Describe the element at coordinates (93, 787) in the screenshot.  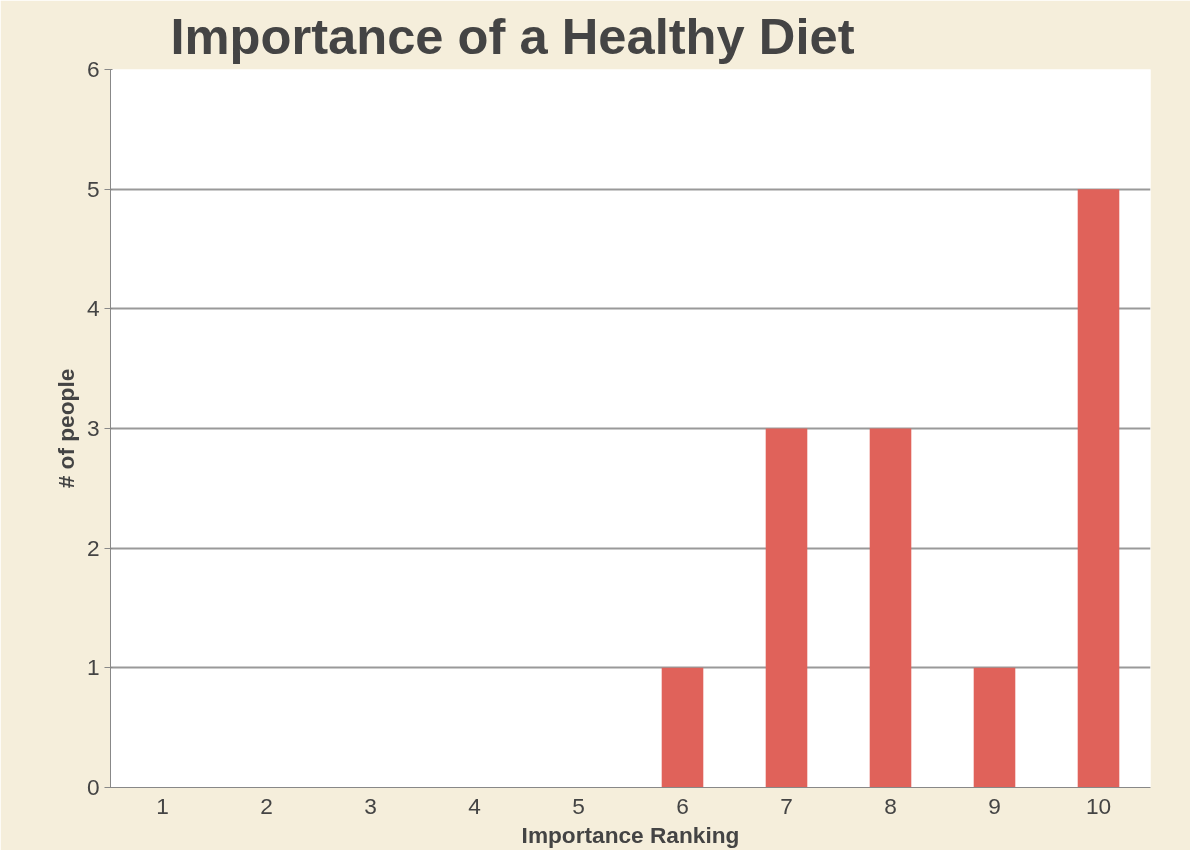
I see `y-tick-label: 0` at that location.